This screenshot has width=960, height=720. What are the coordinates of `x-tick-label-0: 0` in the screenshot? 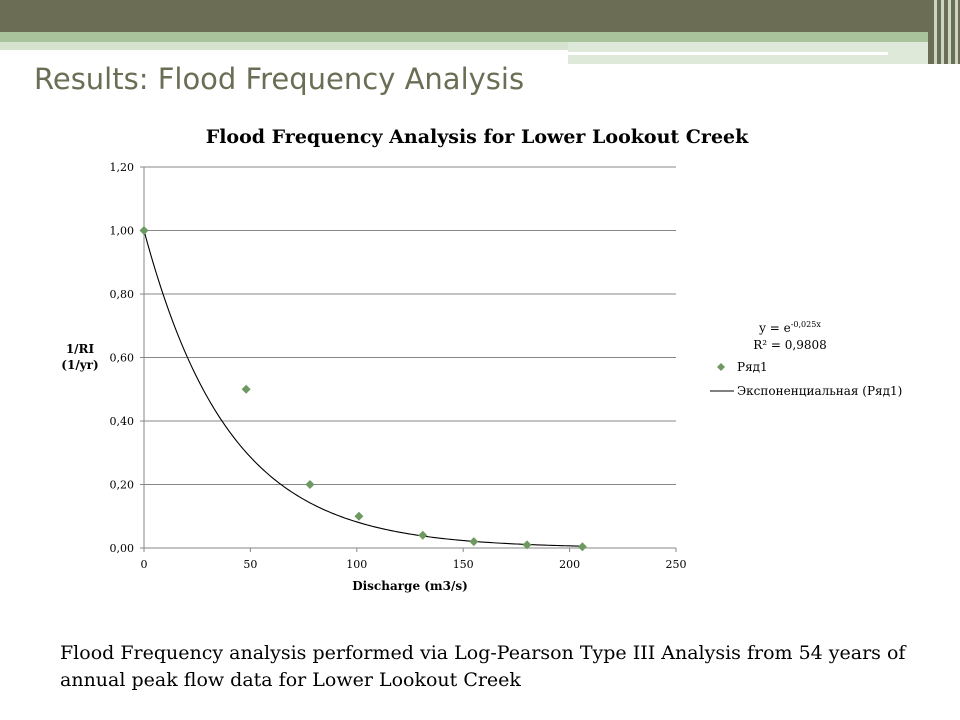 It's located at (144, 564).